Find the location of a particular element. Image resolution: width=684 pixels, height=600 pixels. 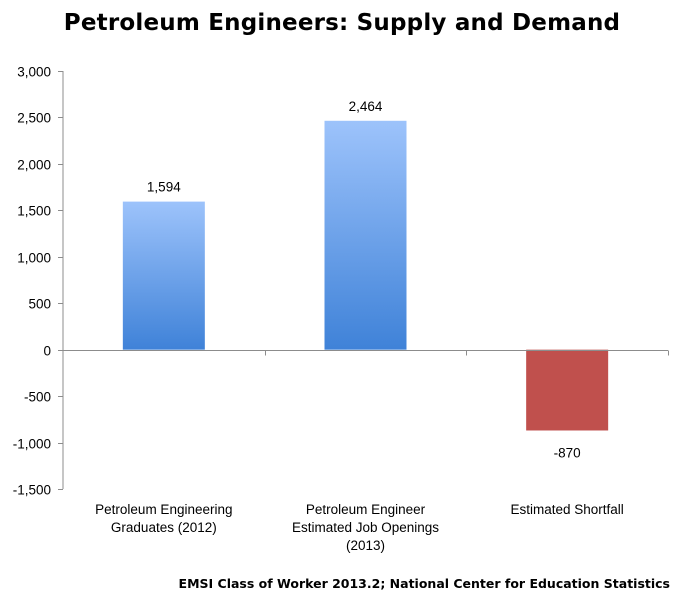

y-tick-label: 1,000 is located at coordinates (34, 258).